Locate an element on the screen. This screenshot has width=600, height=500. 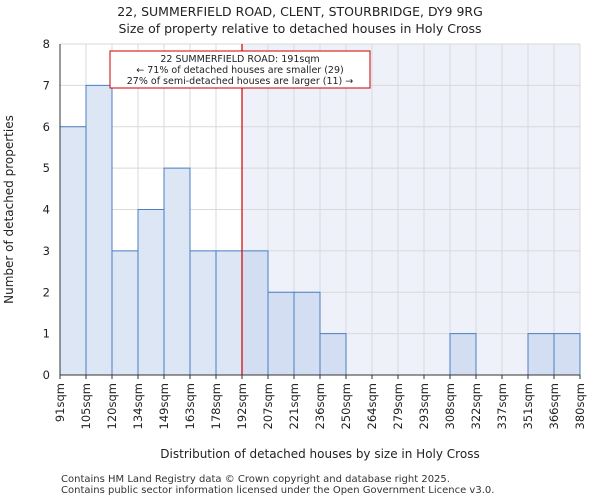
x-tick-label: 264sqm is located at coordinates (372, 406).